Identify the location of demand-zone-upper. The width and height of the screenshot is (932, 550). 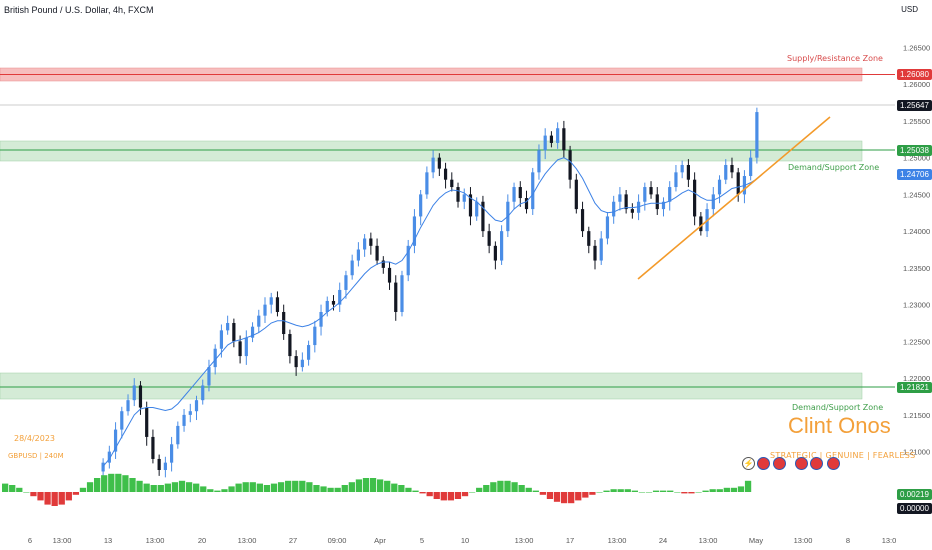
(431, 151).